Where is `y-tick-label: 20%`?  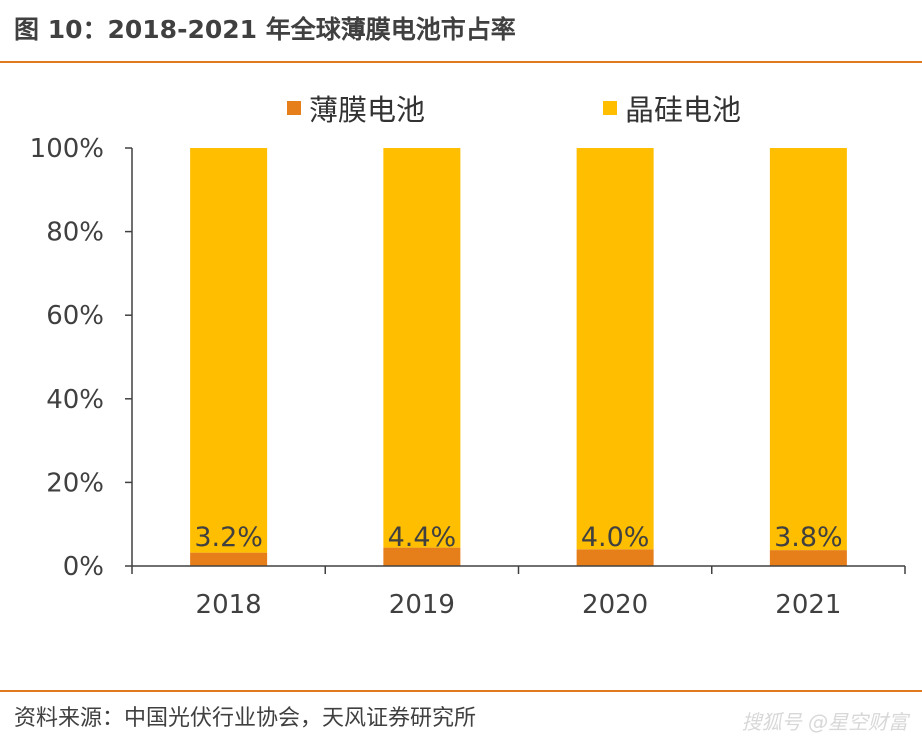
y-tick-label: 20% is located at coordinates (75, 483).